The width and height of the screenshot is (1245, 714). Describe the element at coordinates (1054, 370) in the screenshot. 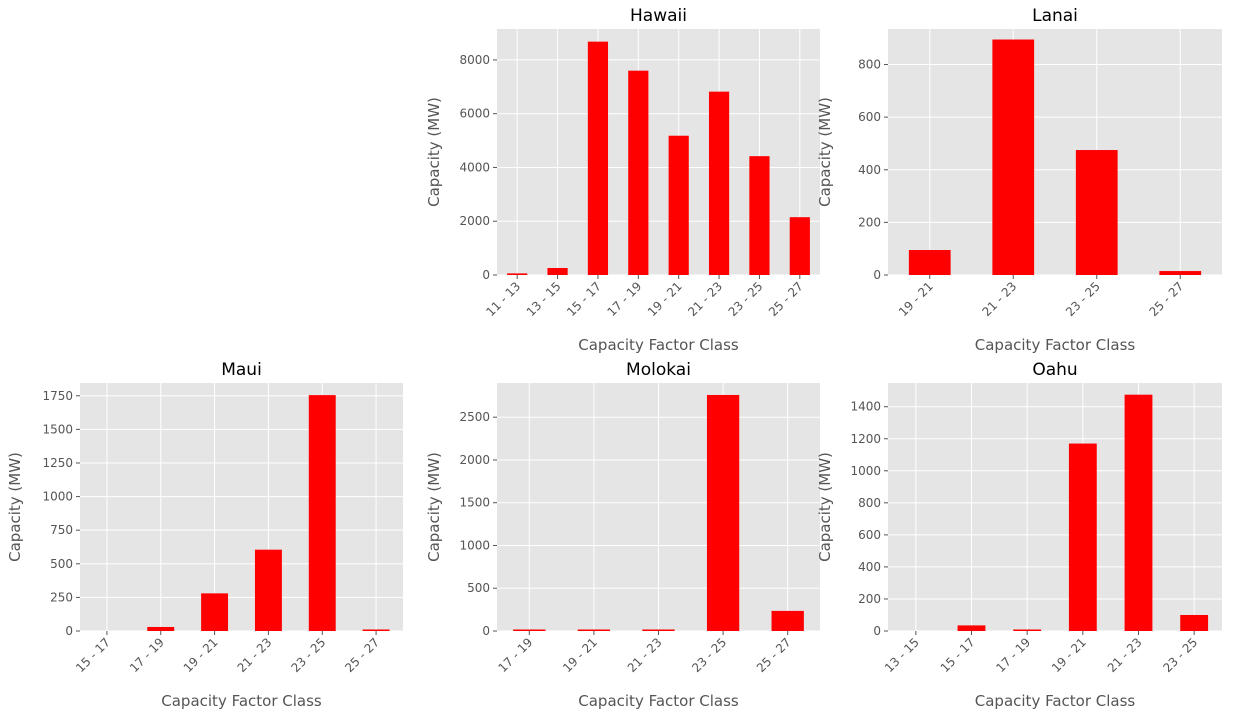

I see `chart-title: Oahu` at that location.